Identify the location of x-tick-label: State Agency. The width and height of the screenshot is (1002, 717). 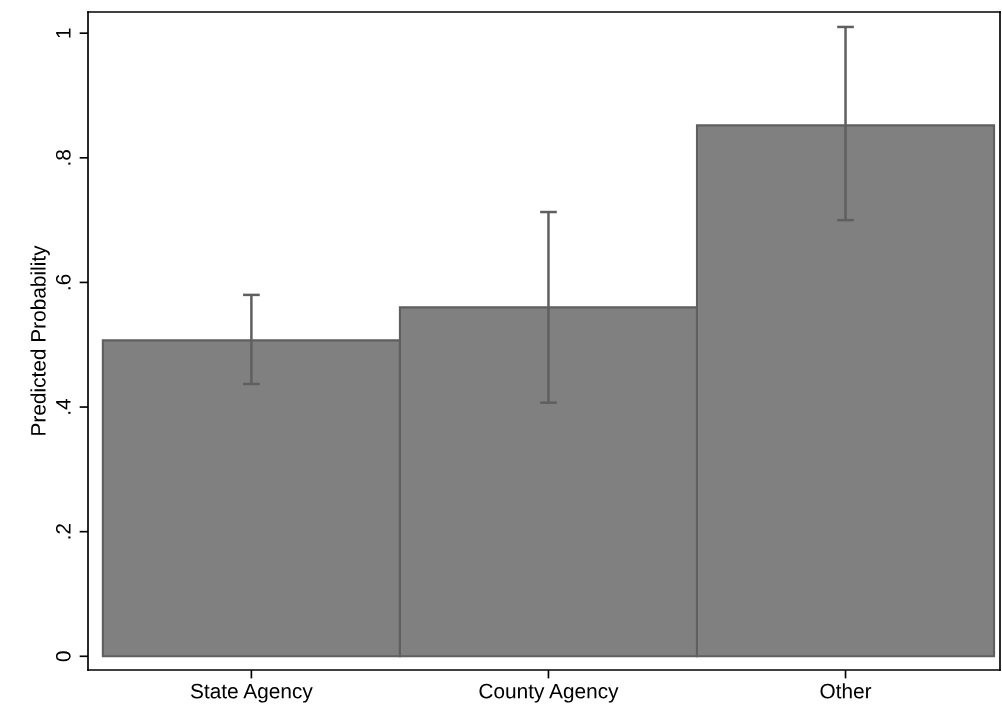
(251, 693).